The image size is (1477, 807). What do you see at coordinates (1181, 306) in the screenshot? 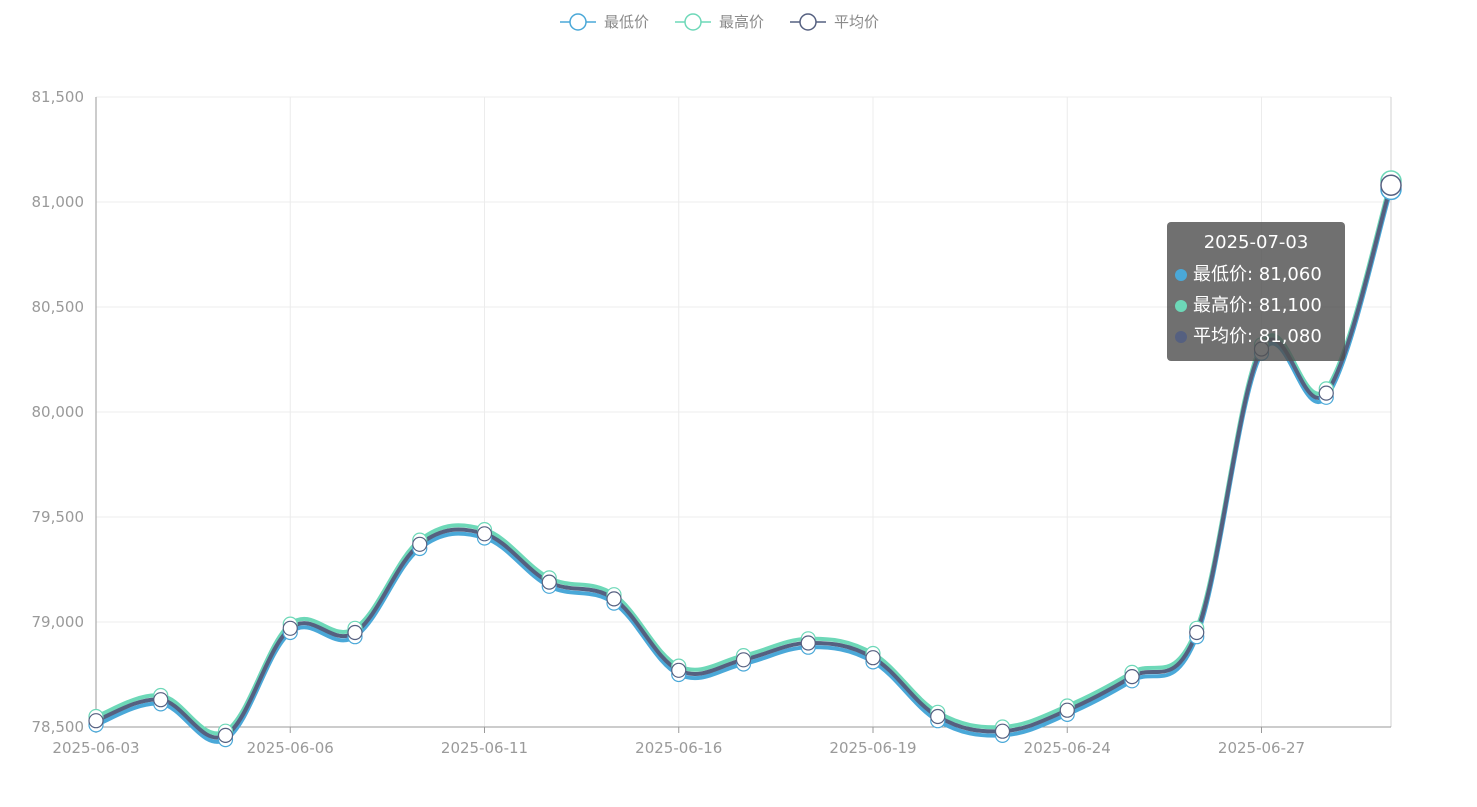
I see `tooltip-dot-max` at bounding box center [1181, 306].